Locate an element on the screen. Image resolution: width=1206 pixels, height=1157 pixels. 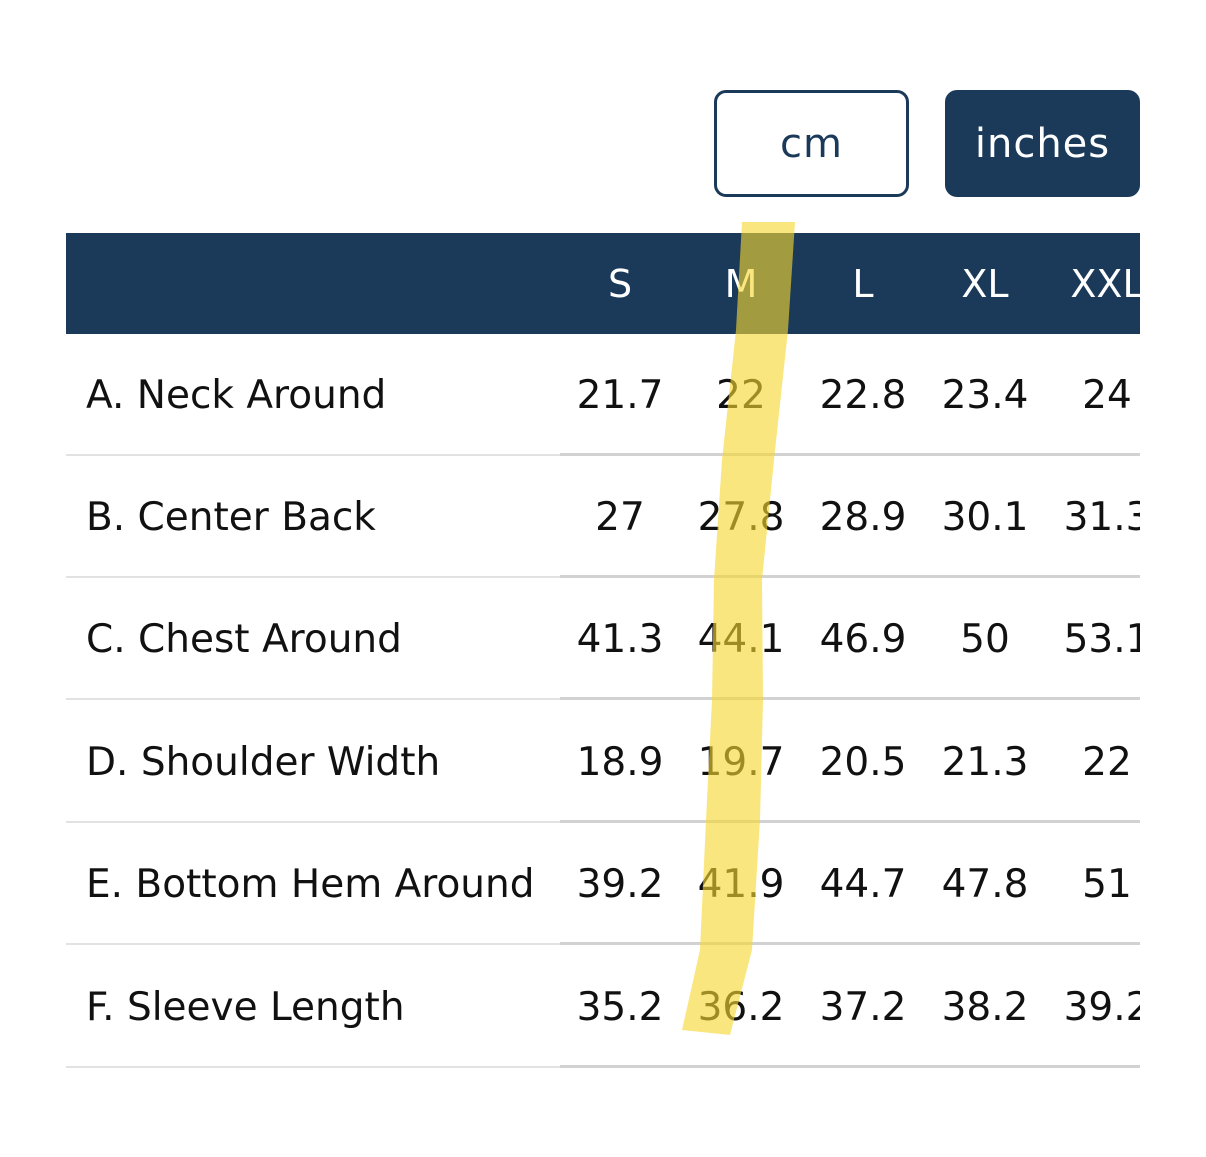
table-cell: 28.9 is located at coordinates (863, 517).